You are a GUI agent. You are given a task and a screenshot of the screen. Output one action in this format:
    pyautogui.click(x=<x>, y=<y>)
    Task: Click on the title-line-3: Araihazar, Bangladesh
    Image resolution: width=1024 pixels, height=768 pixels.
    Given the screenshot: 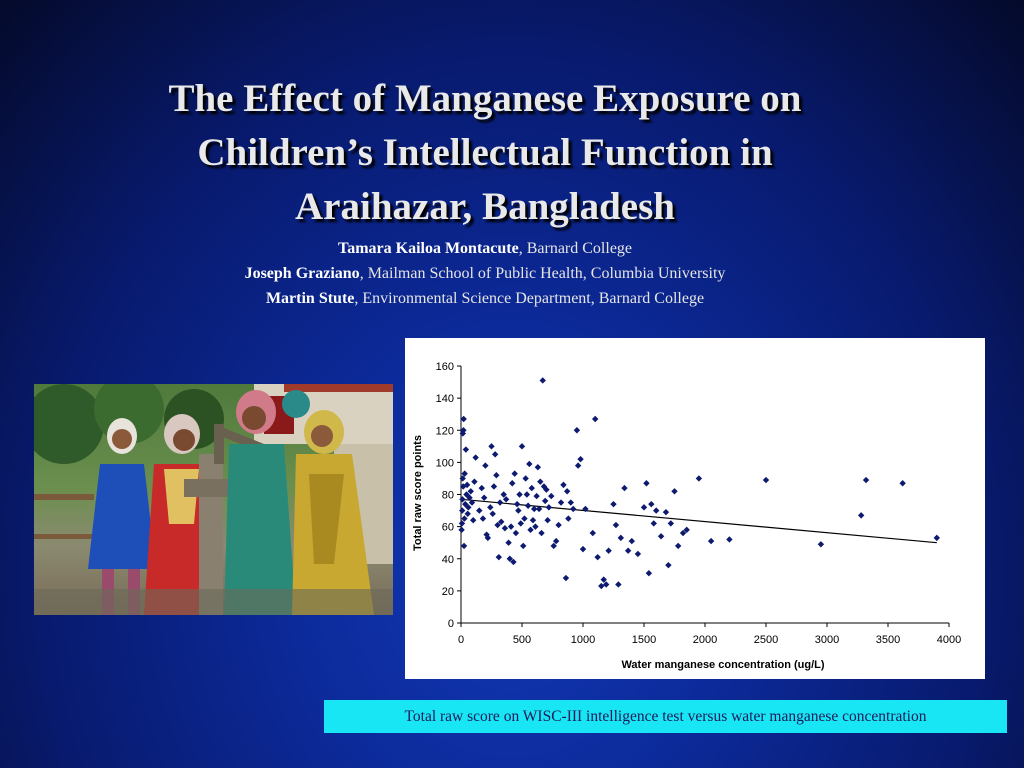 What is the action you would take?
    pyautogui.click(x=485, y=206)
    